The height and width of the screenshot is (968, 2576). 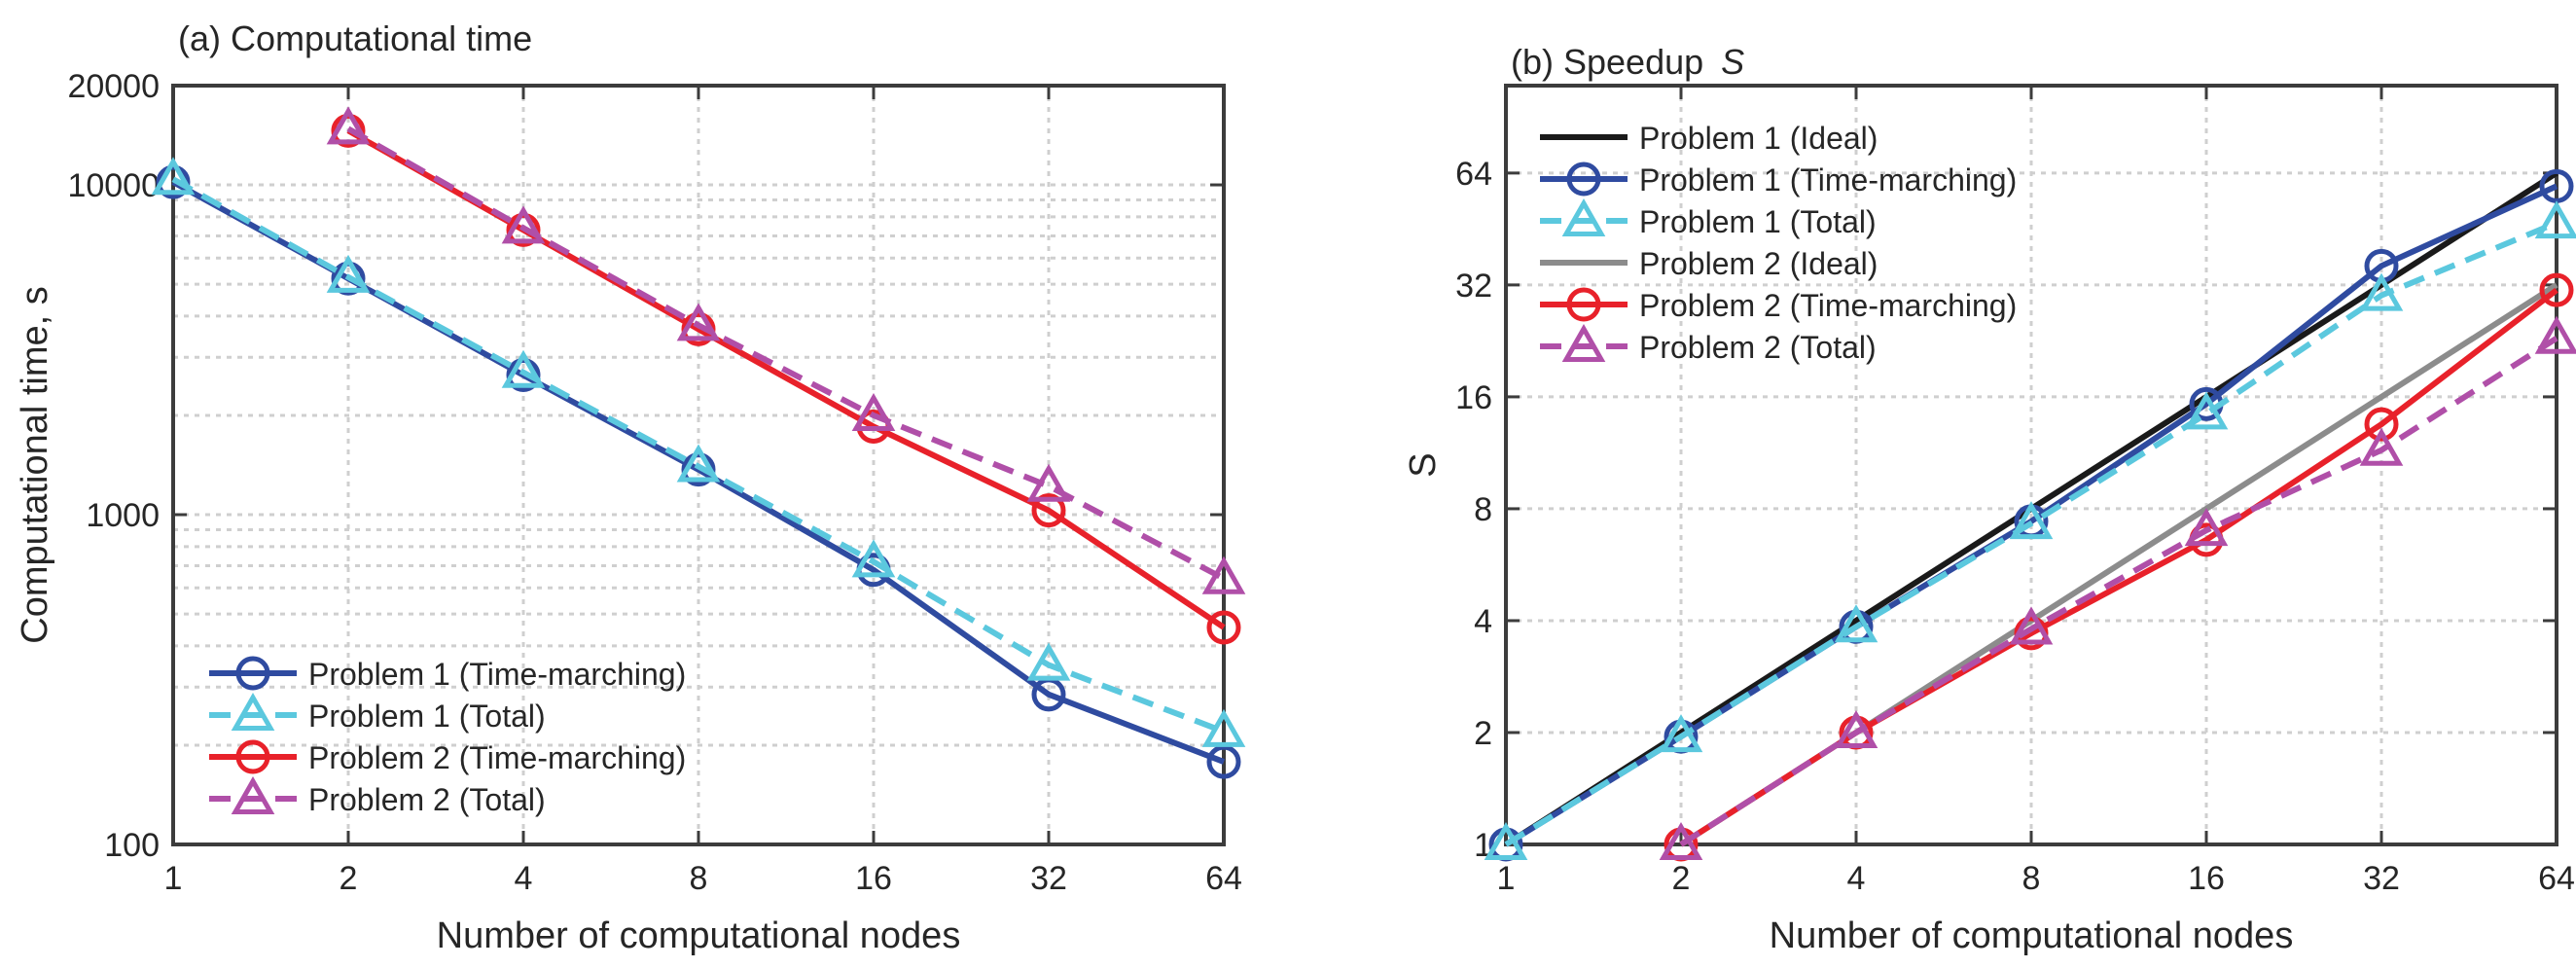 What do you see at coordinates (113, 86) in the screenshot?
I see `y-tick-label-a: 20000` at bounding box center [113, 86].